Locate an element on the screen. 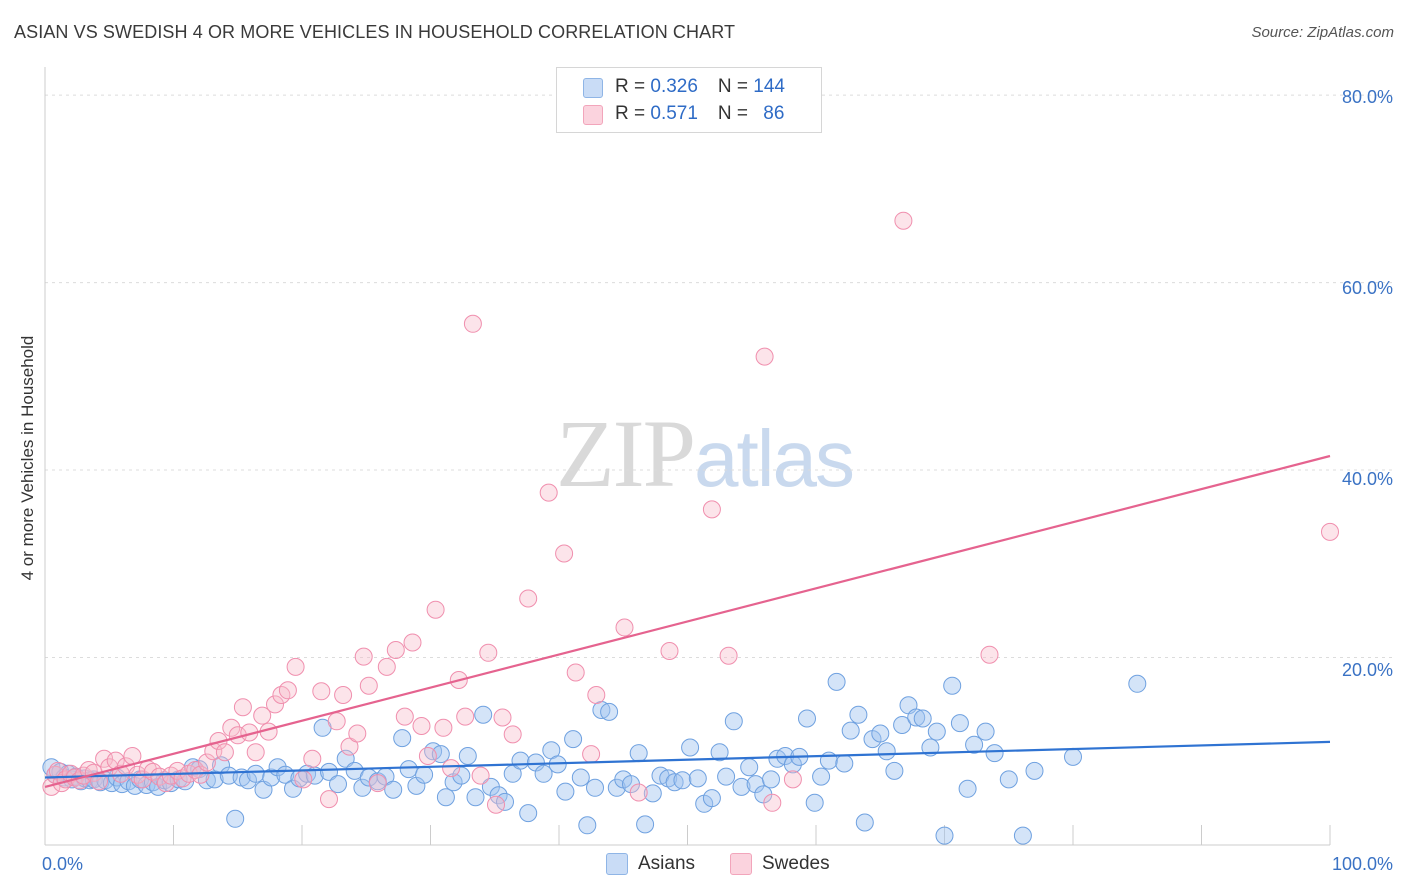 Image resolution: width=1406 pixels, height=892 pixels. chart-source: Source: ZipAtlas.com is located at coordinates (1322, 32).